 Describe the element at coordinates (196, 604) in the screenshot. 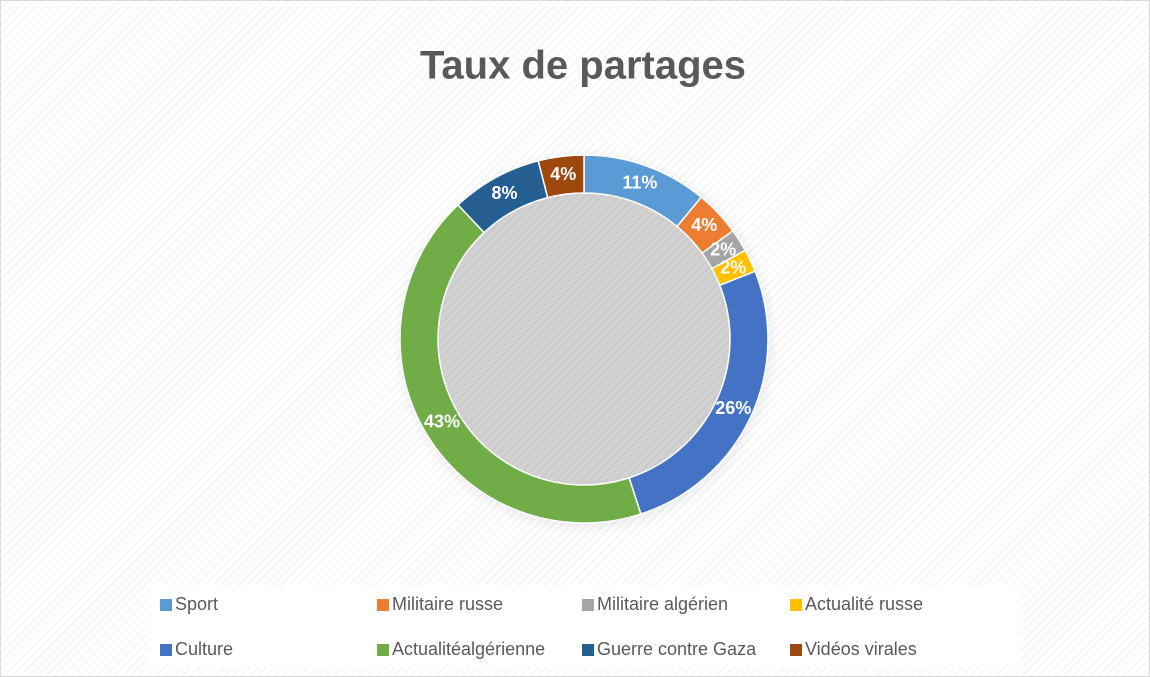

I see `legend-label: Sport` at that location.